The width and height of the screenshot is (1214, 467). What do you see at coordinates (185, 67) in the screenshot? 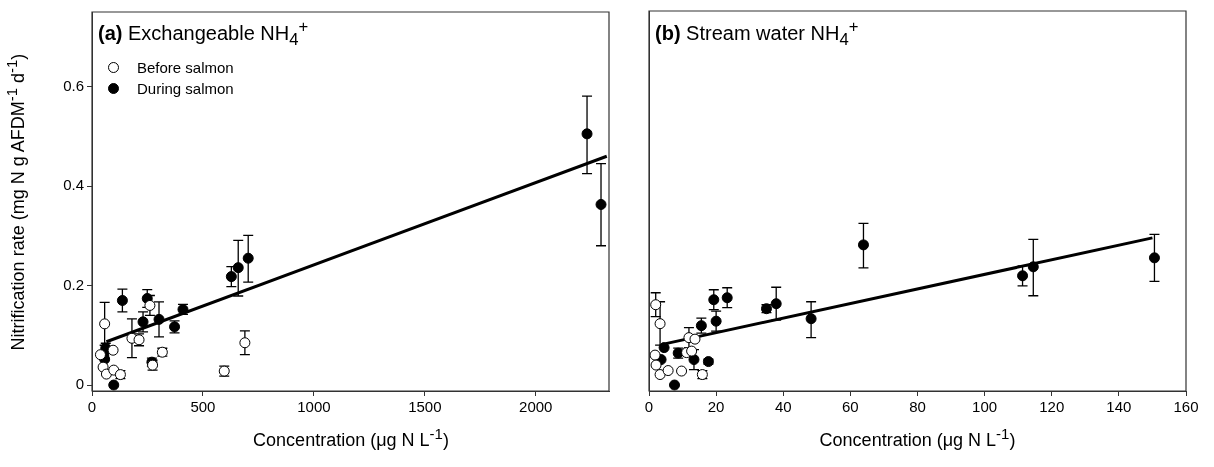
I see `legend-label: Before salmon` at bounding box center [185, 67].